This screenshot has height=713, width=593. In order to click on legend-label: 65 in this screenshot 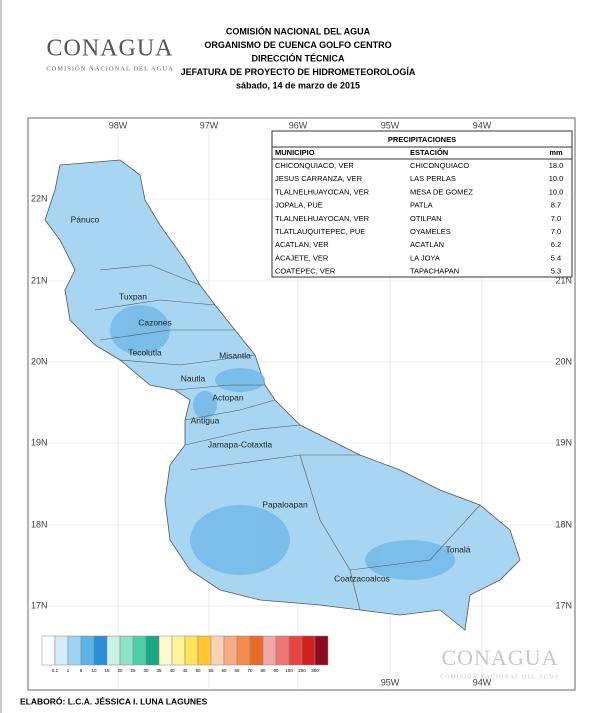, I will do `click(237, 670)`.